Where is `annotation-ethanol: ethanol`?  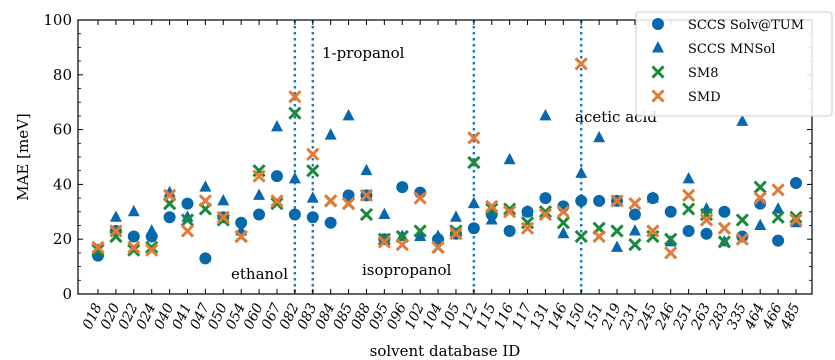 annotation-ethanol: ethanol is located at coordinates (259, 274).